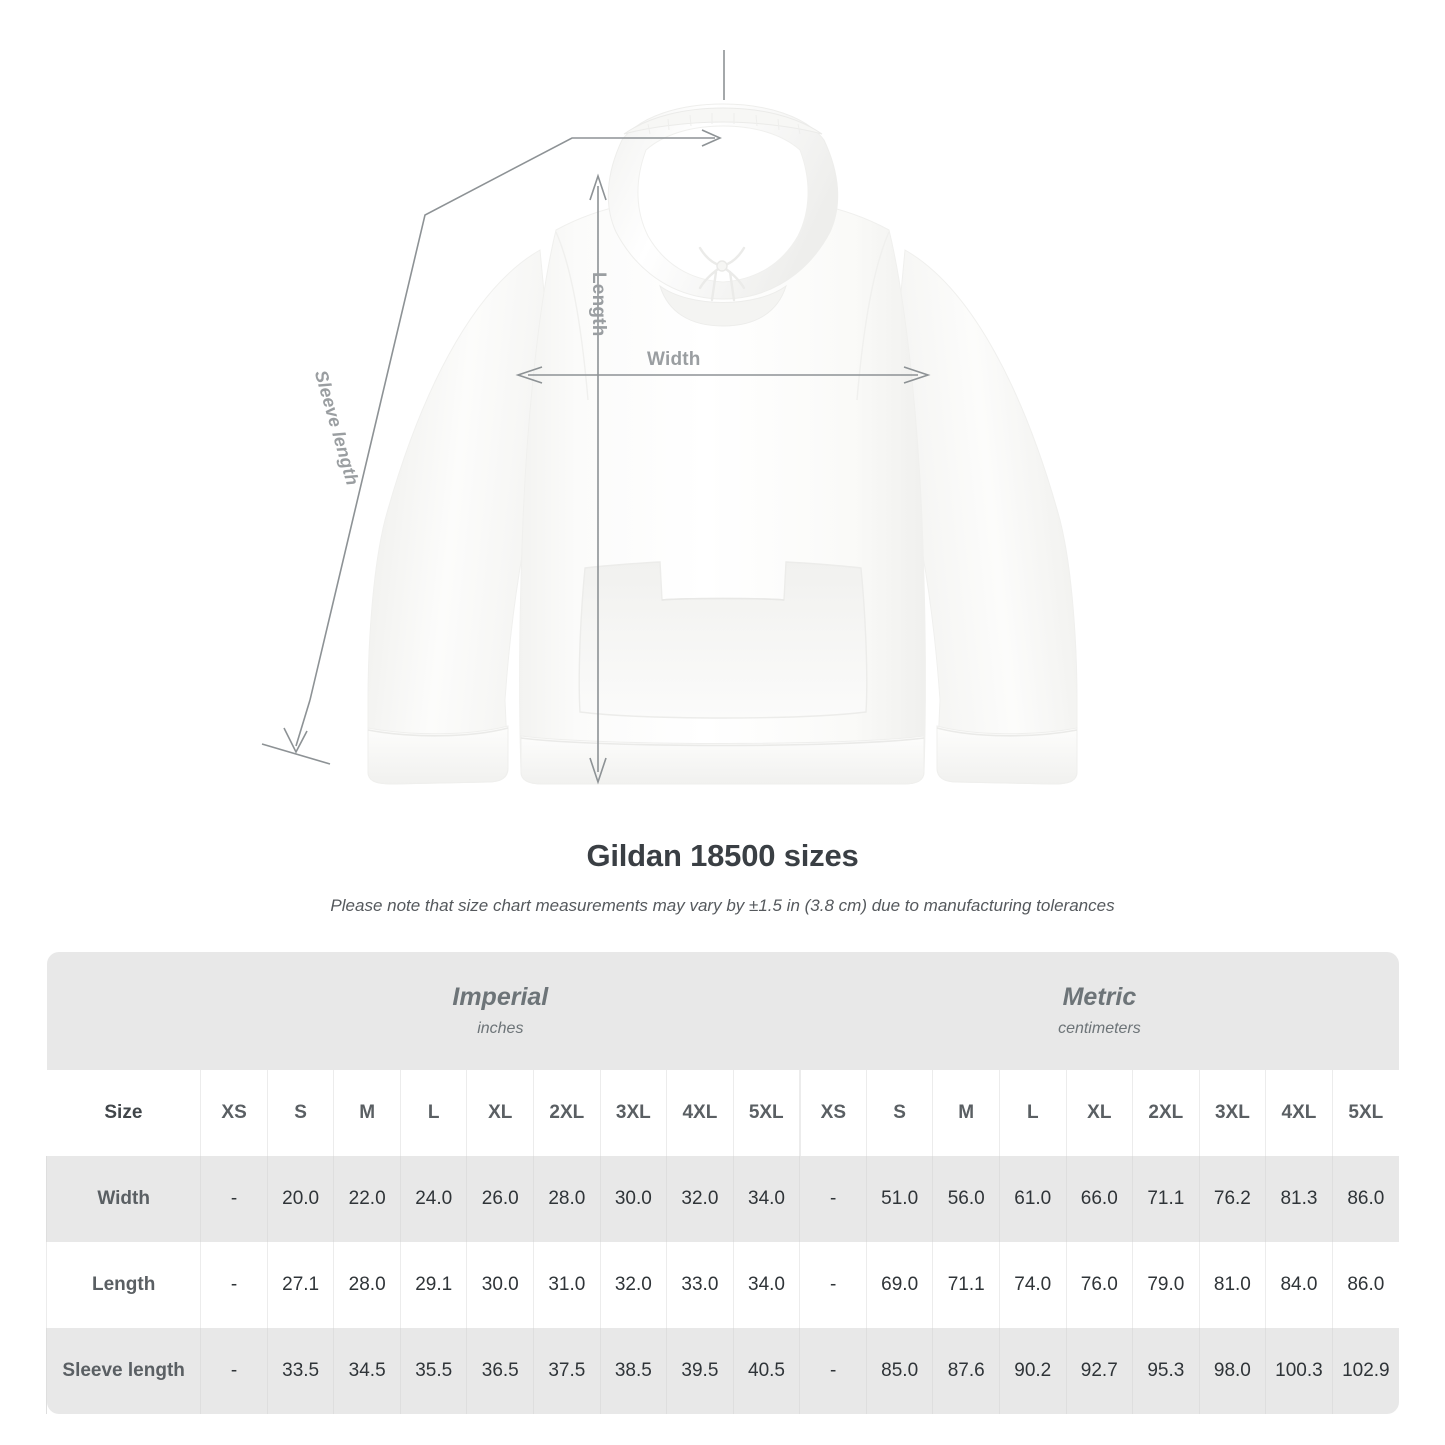  I want to click on length-label: Length, so click(598, 304).